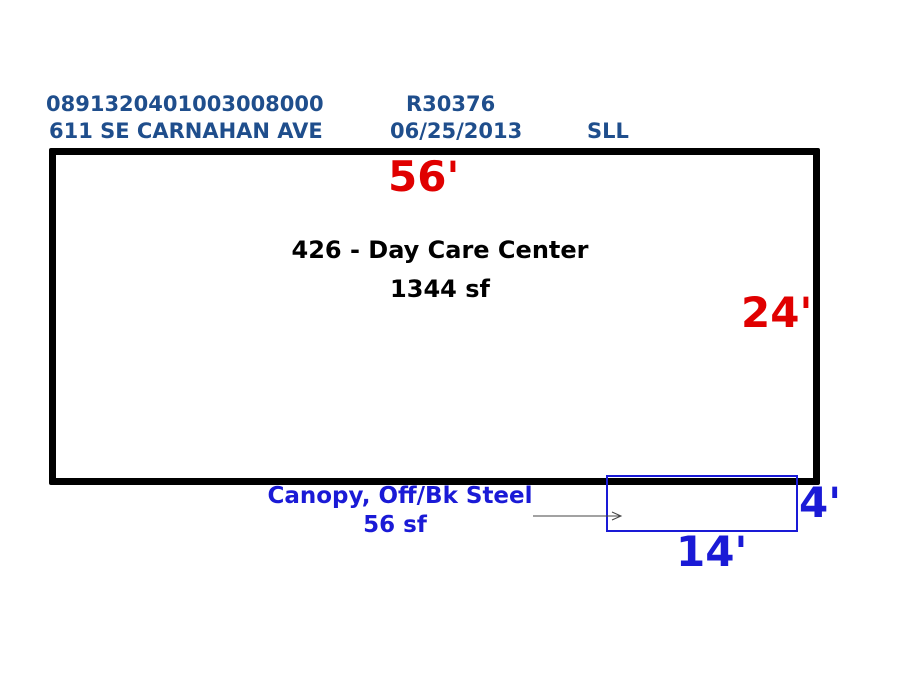 The image size is (900, 675). What do you see at coordinates (400, 496) in the screenshot?
I see `canopy-description: Canopy, Off/Bk Steel` at bounding box center [400, 496].